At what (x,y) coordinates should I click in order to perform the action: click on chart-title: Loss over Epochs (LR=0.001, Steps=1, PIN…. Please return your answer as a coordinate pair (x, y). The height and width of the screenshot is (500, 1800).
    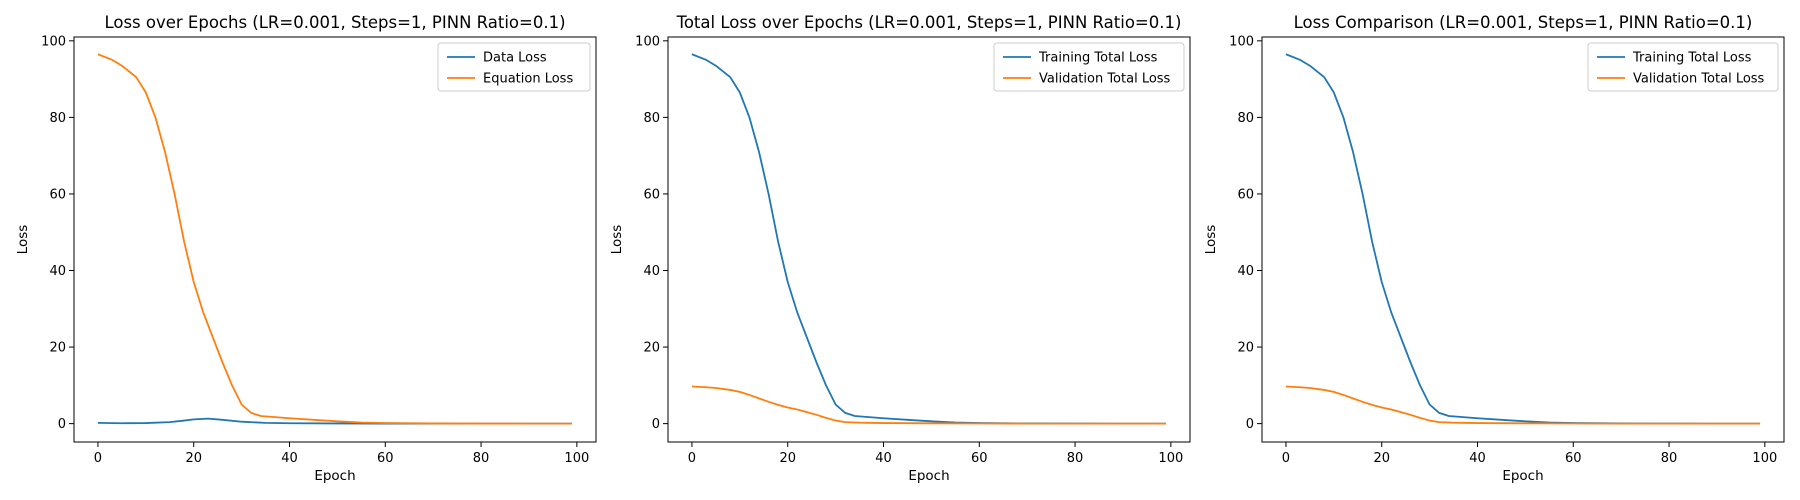
    Looking at the image, I should click on (334, 22).